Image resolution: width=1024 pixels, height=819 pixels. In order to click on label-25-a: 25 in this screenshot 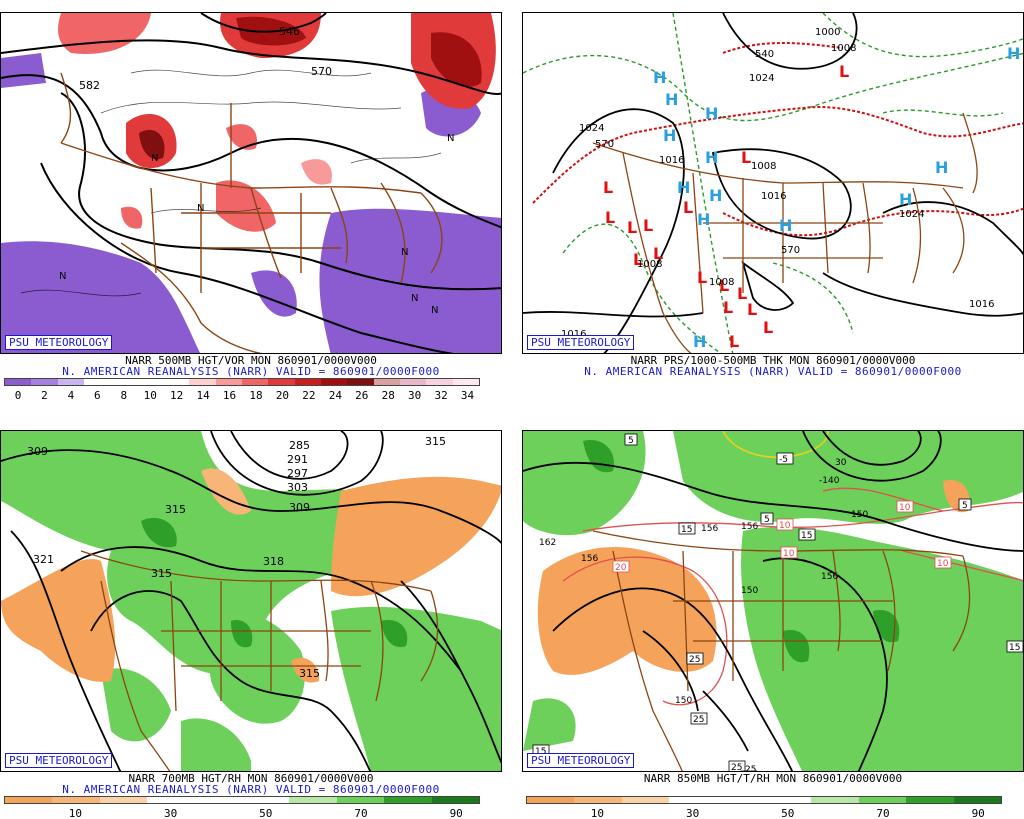, I will do `click(694, 660)`.